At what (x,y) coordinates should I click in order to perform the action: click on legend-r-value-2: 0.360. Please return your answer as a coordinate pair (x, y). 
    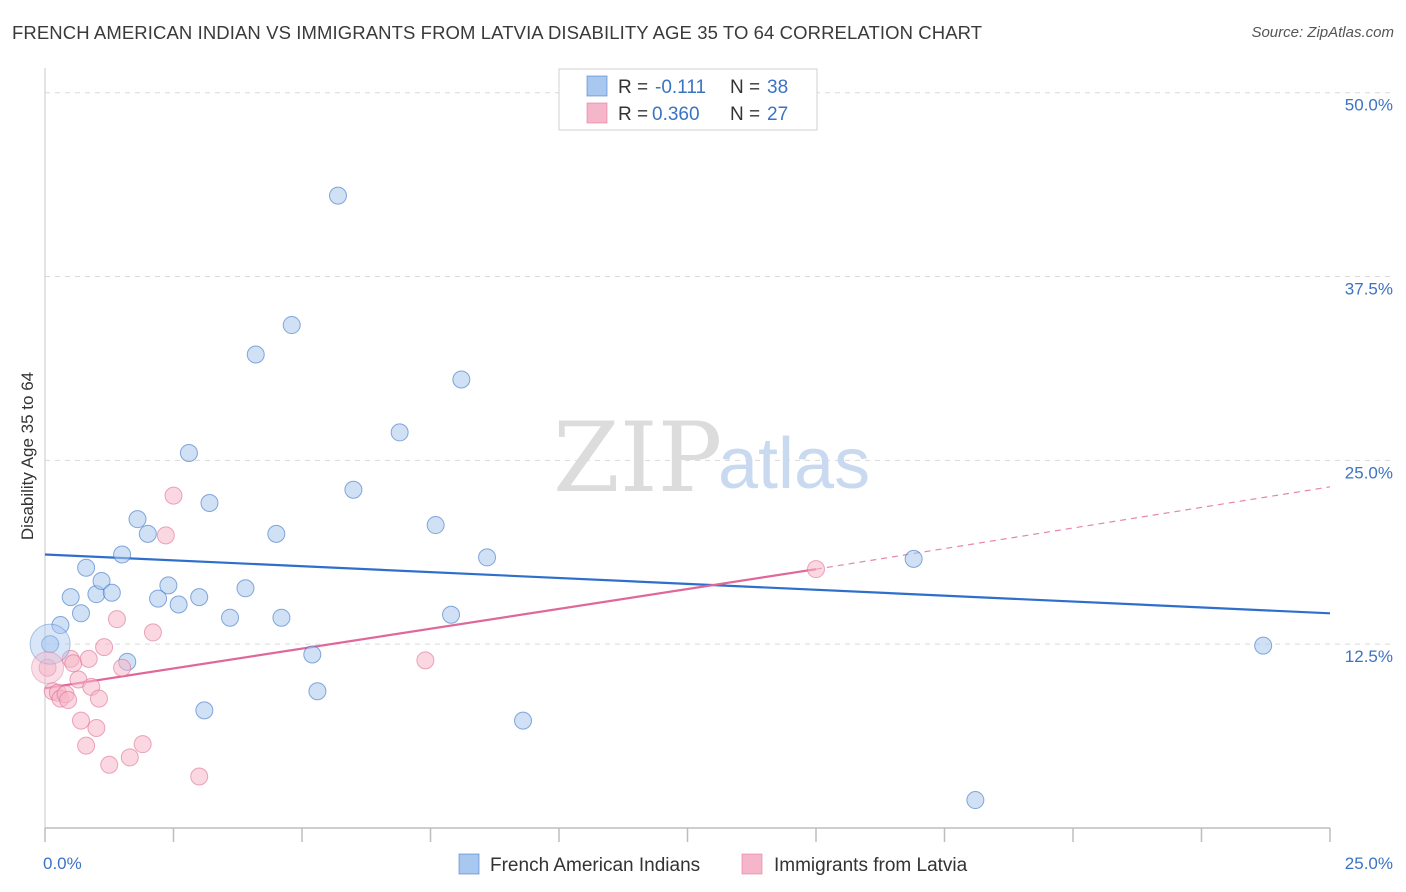
    Looking at the image, I should click on (676, 114).